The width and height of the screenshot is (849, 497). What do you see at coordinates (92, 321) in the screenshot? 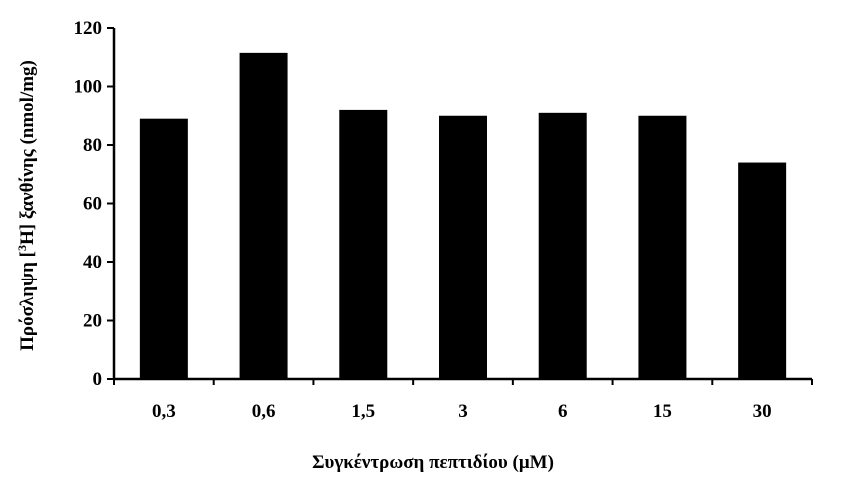
I see `y-tick-label: 20` at bounding box center [92, 321].